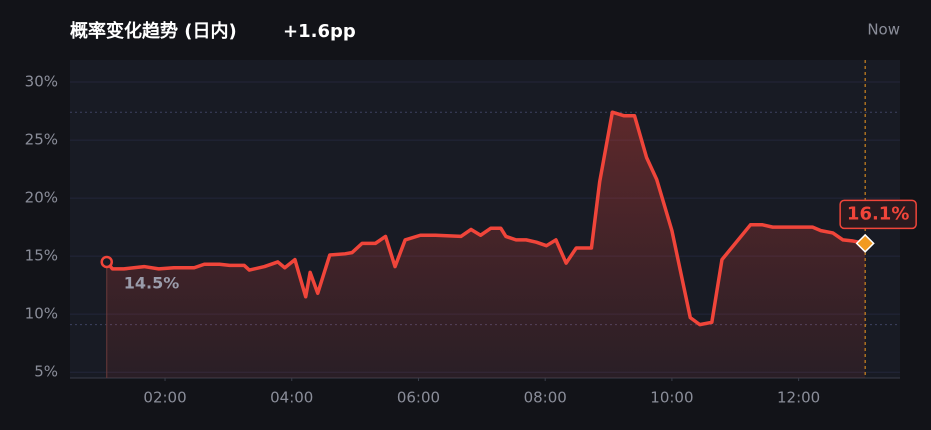 This screenshot has width=931, height=430. I want to click on y-tick-label: 30%, so click(41, 82).